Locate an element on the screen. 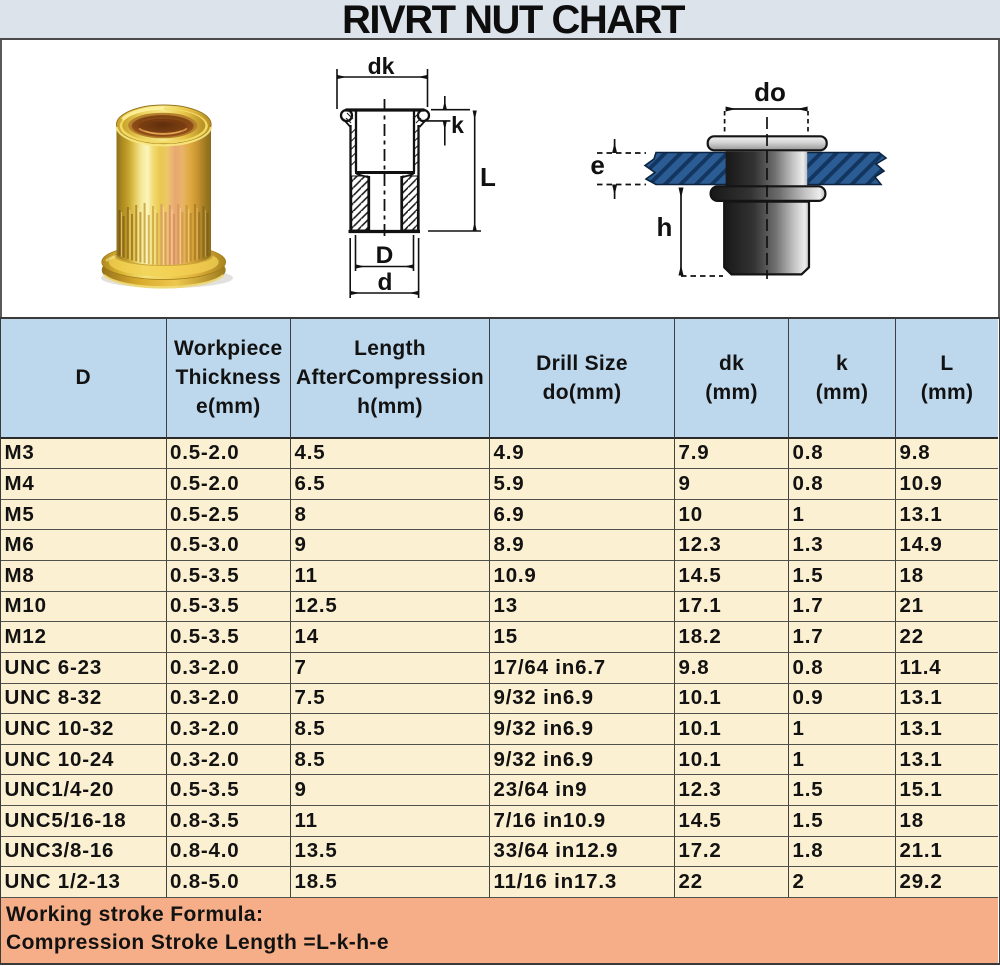  svg-text: D is located at coordinates (385, 255).